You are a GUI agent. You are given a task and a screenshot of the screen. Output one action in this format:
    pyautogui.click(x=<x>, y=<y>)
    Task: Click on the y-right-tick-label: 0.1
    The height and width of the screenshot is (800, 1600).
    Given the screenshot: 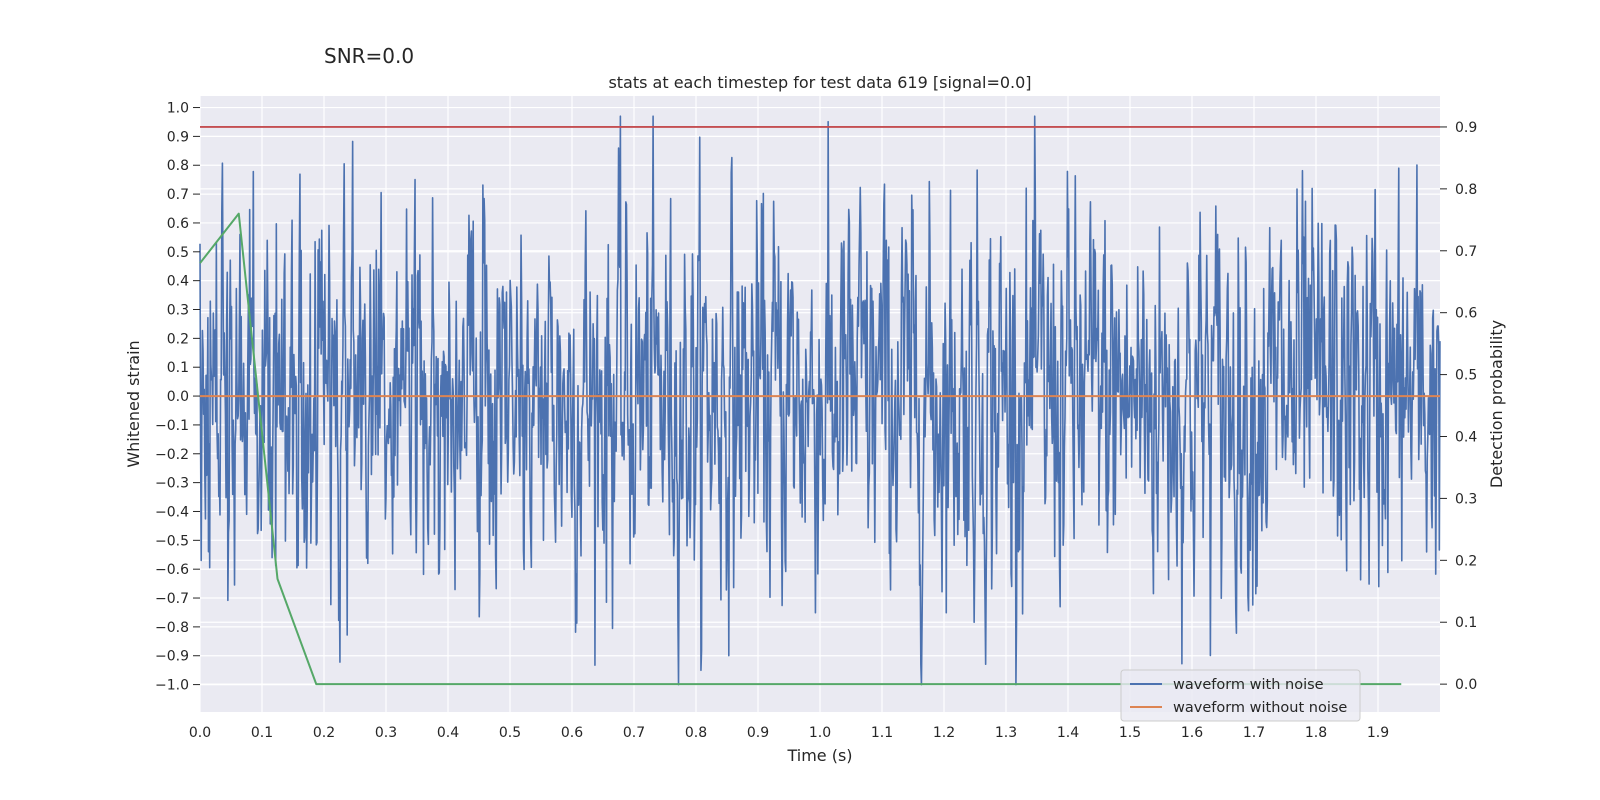 What is the action you would take?
    pyautogui.click(x=1466, y=623)
    